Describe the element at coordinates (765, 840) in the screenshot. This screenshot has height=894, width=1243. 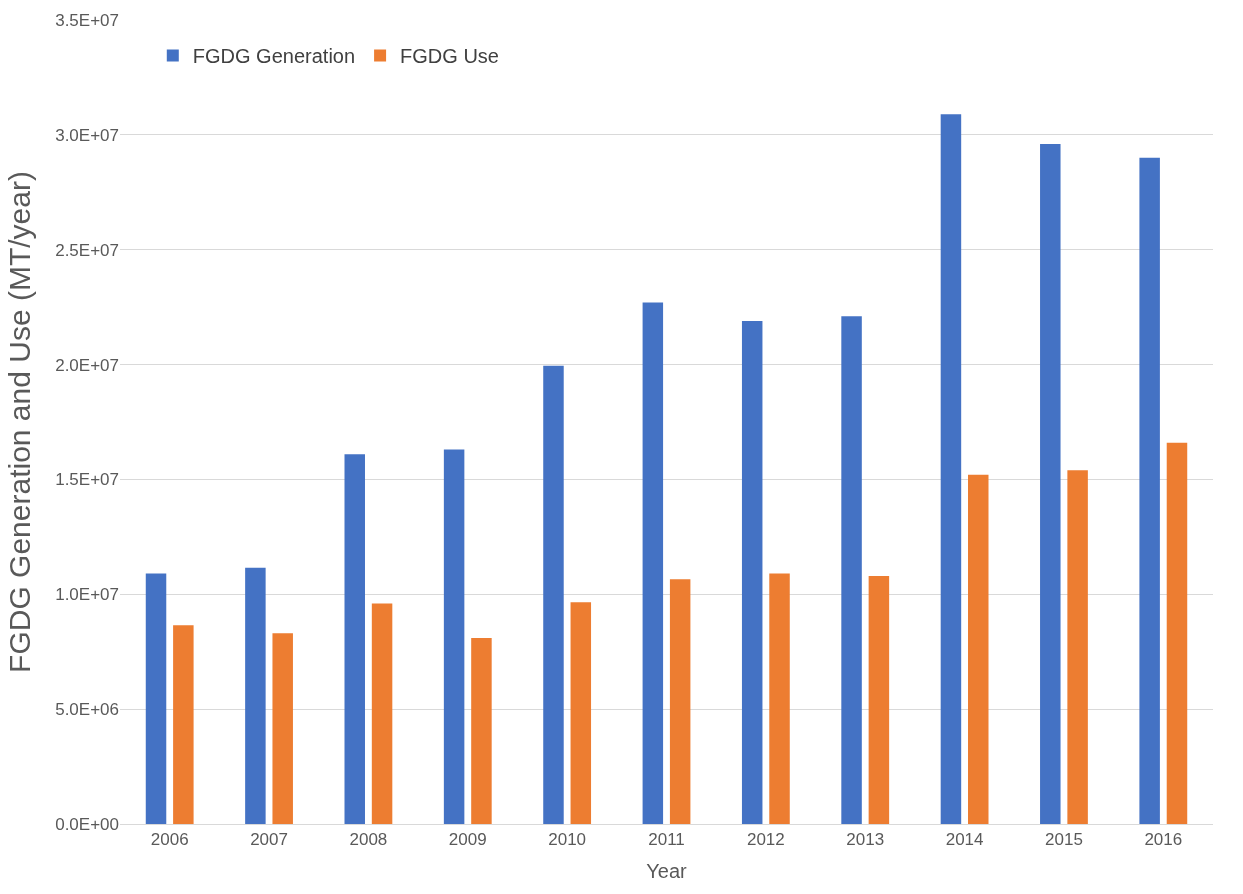
I see `x-tick-label: 2012` at that location.